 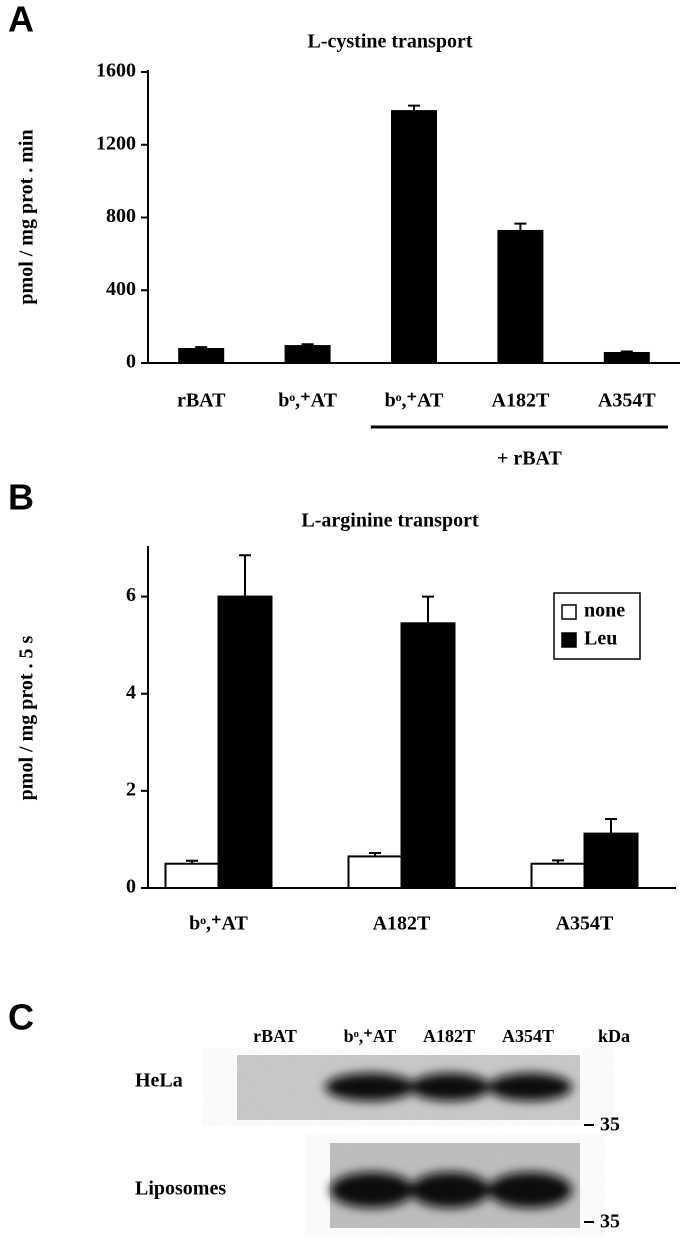 I want to click on y-tick-label: 800, so click(x=121, y=216).